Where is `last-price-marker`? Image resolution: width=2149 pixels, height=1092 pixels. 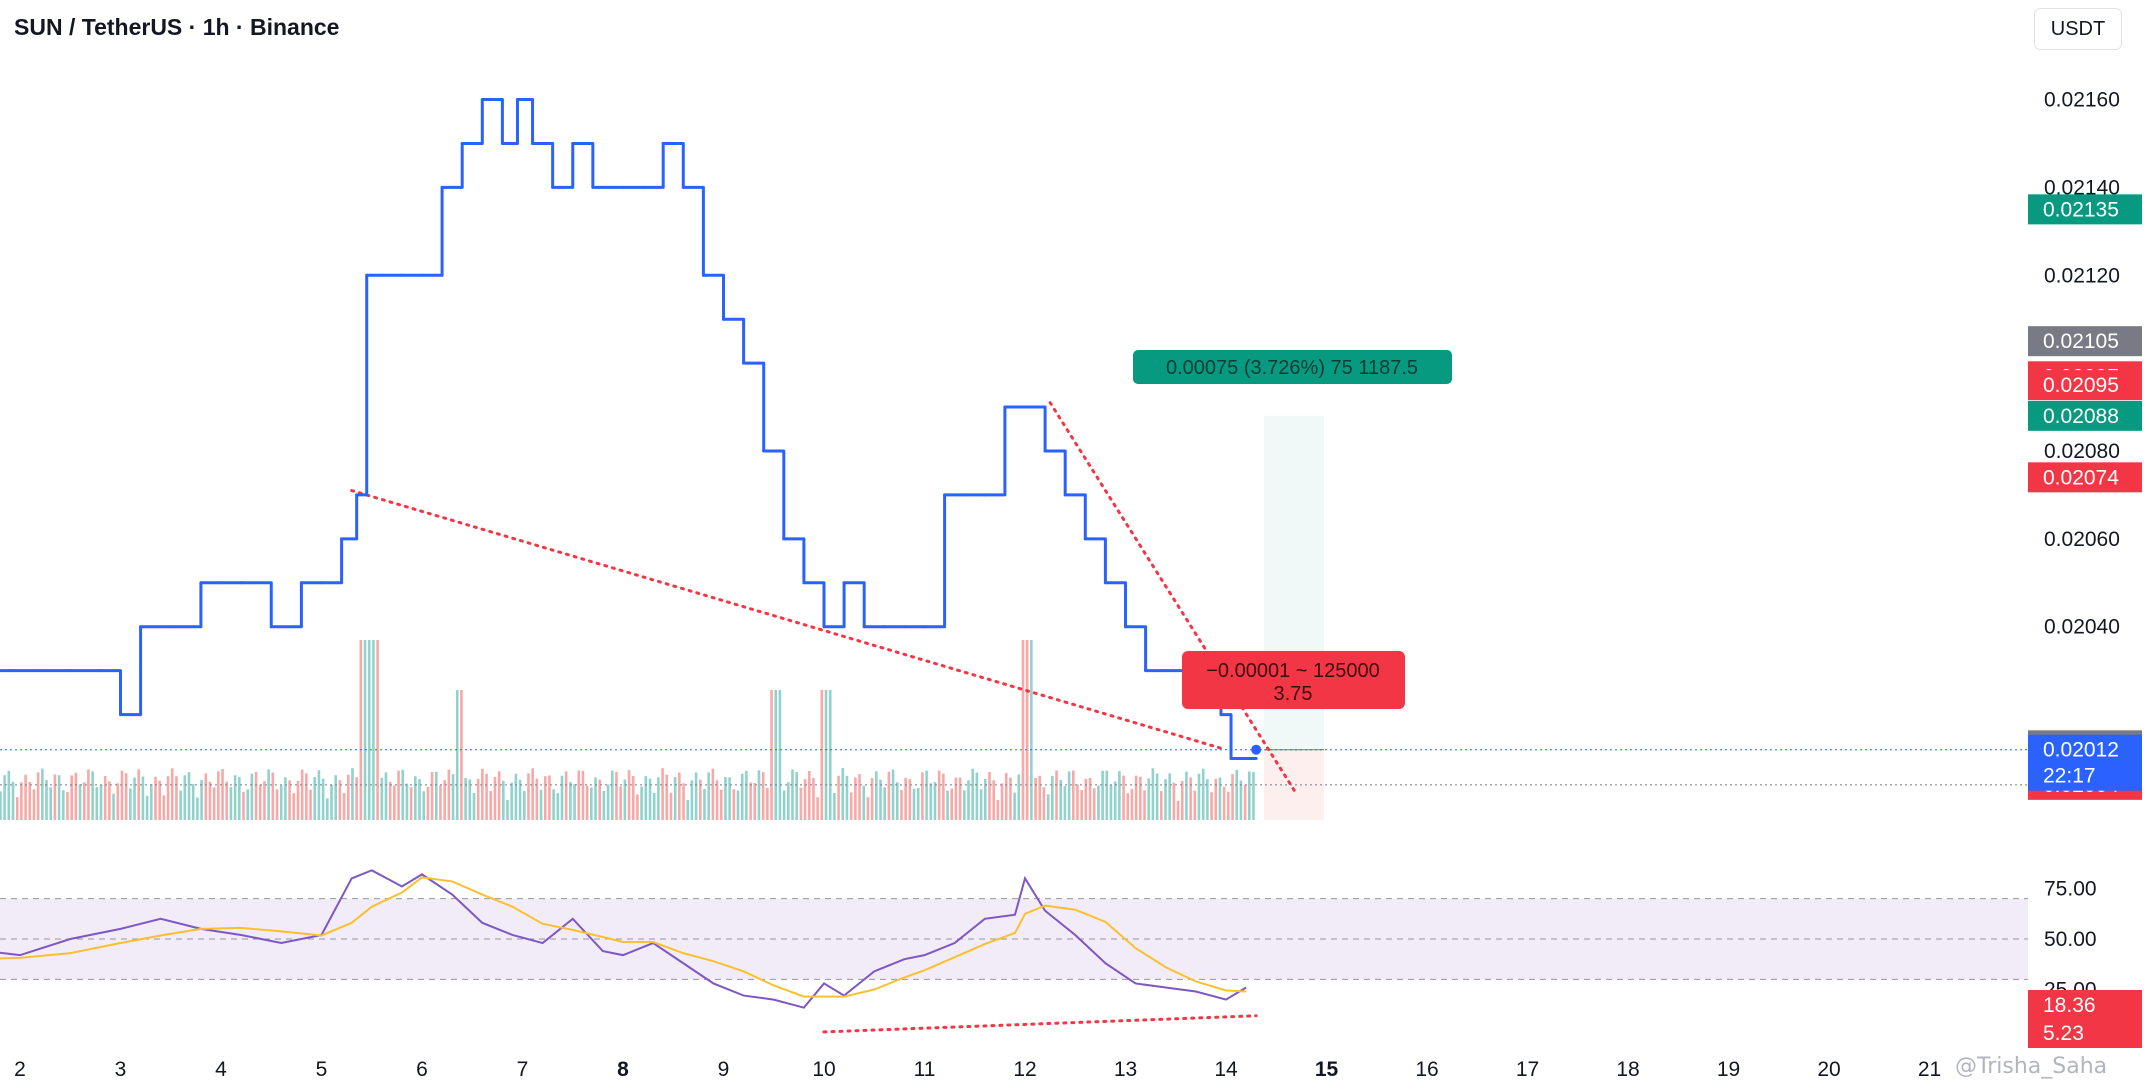 last-price-marker is located at coordinates (1256, 749).